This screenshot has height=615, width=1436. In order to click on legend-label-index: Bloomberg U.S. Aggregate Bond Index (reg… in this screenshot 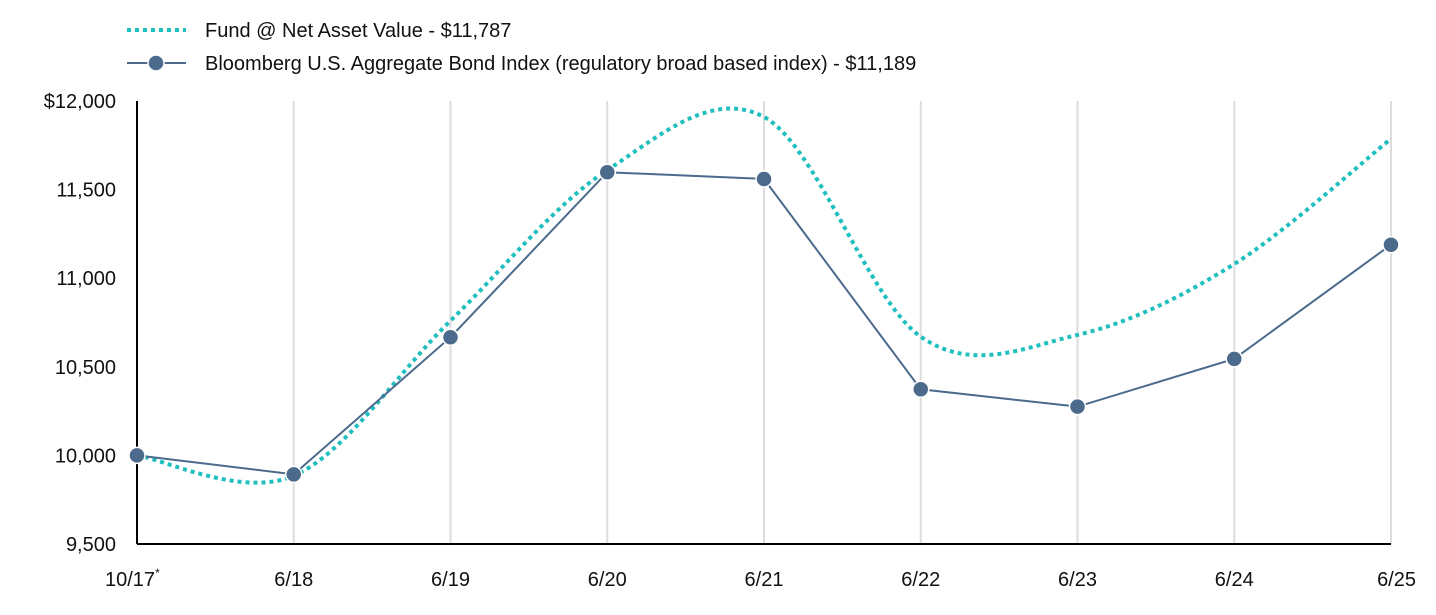, I will do `click(560, 64)`.